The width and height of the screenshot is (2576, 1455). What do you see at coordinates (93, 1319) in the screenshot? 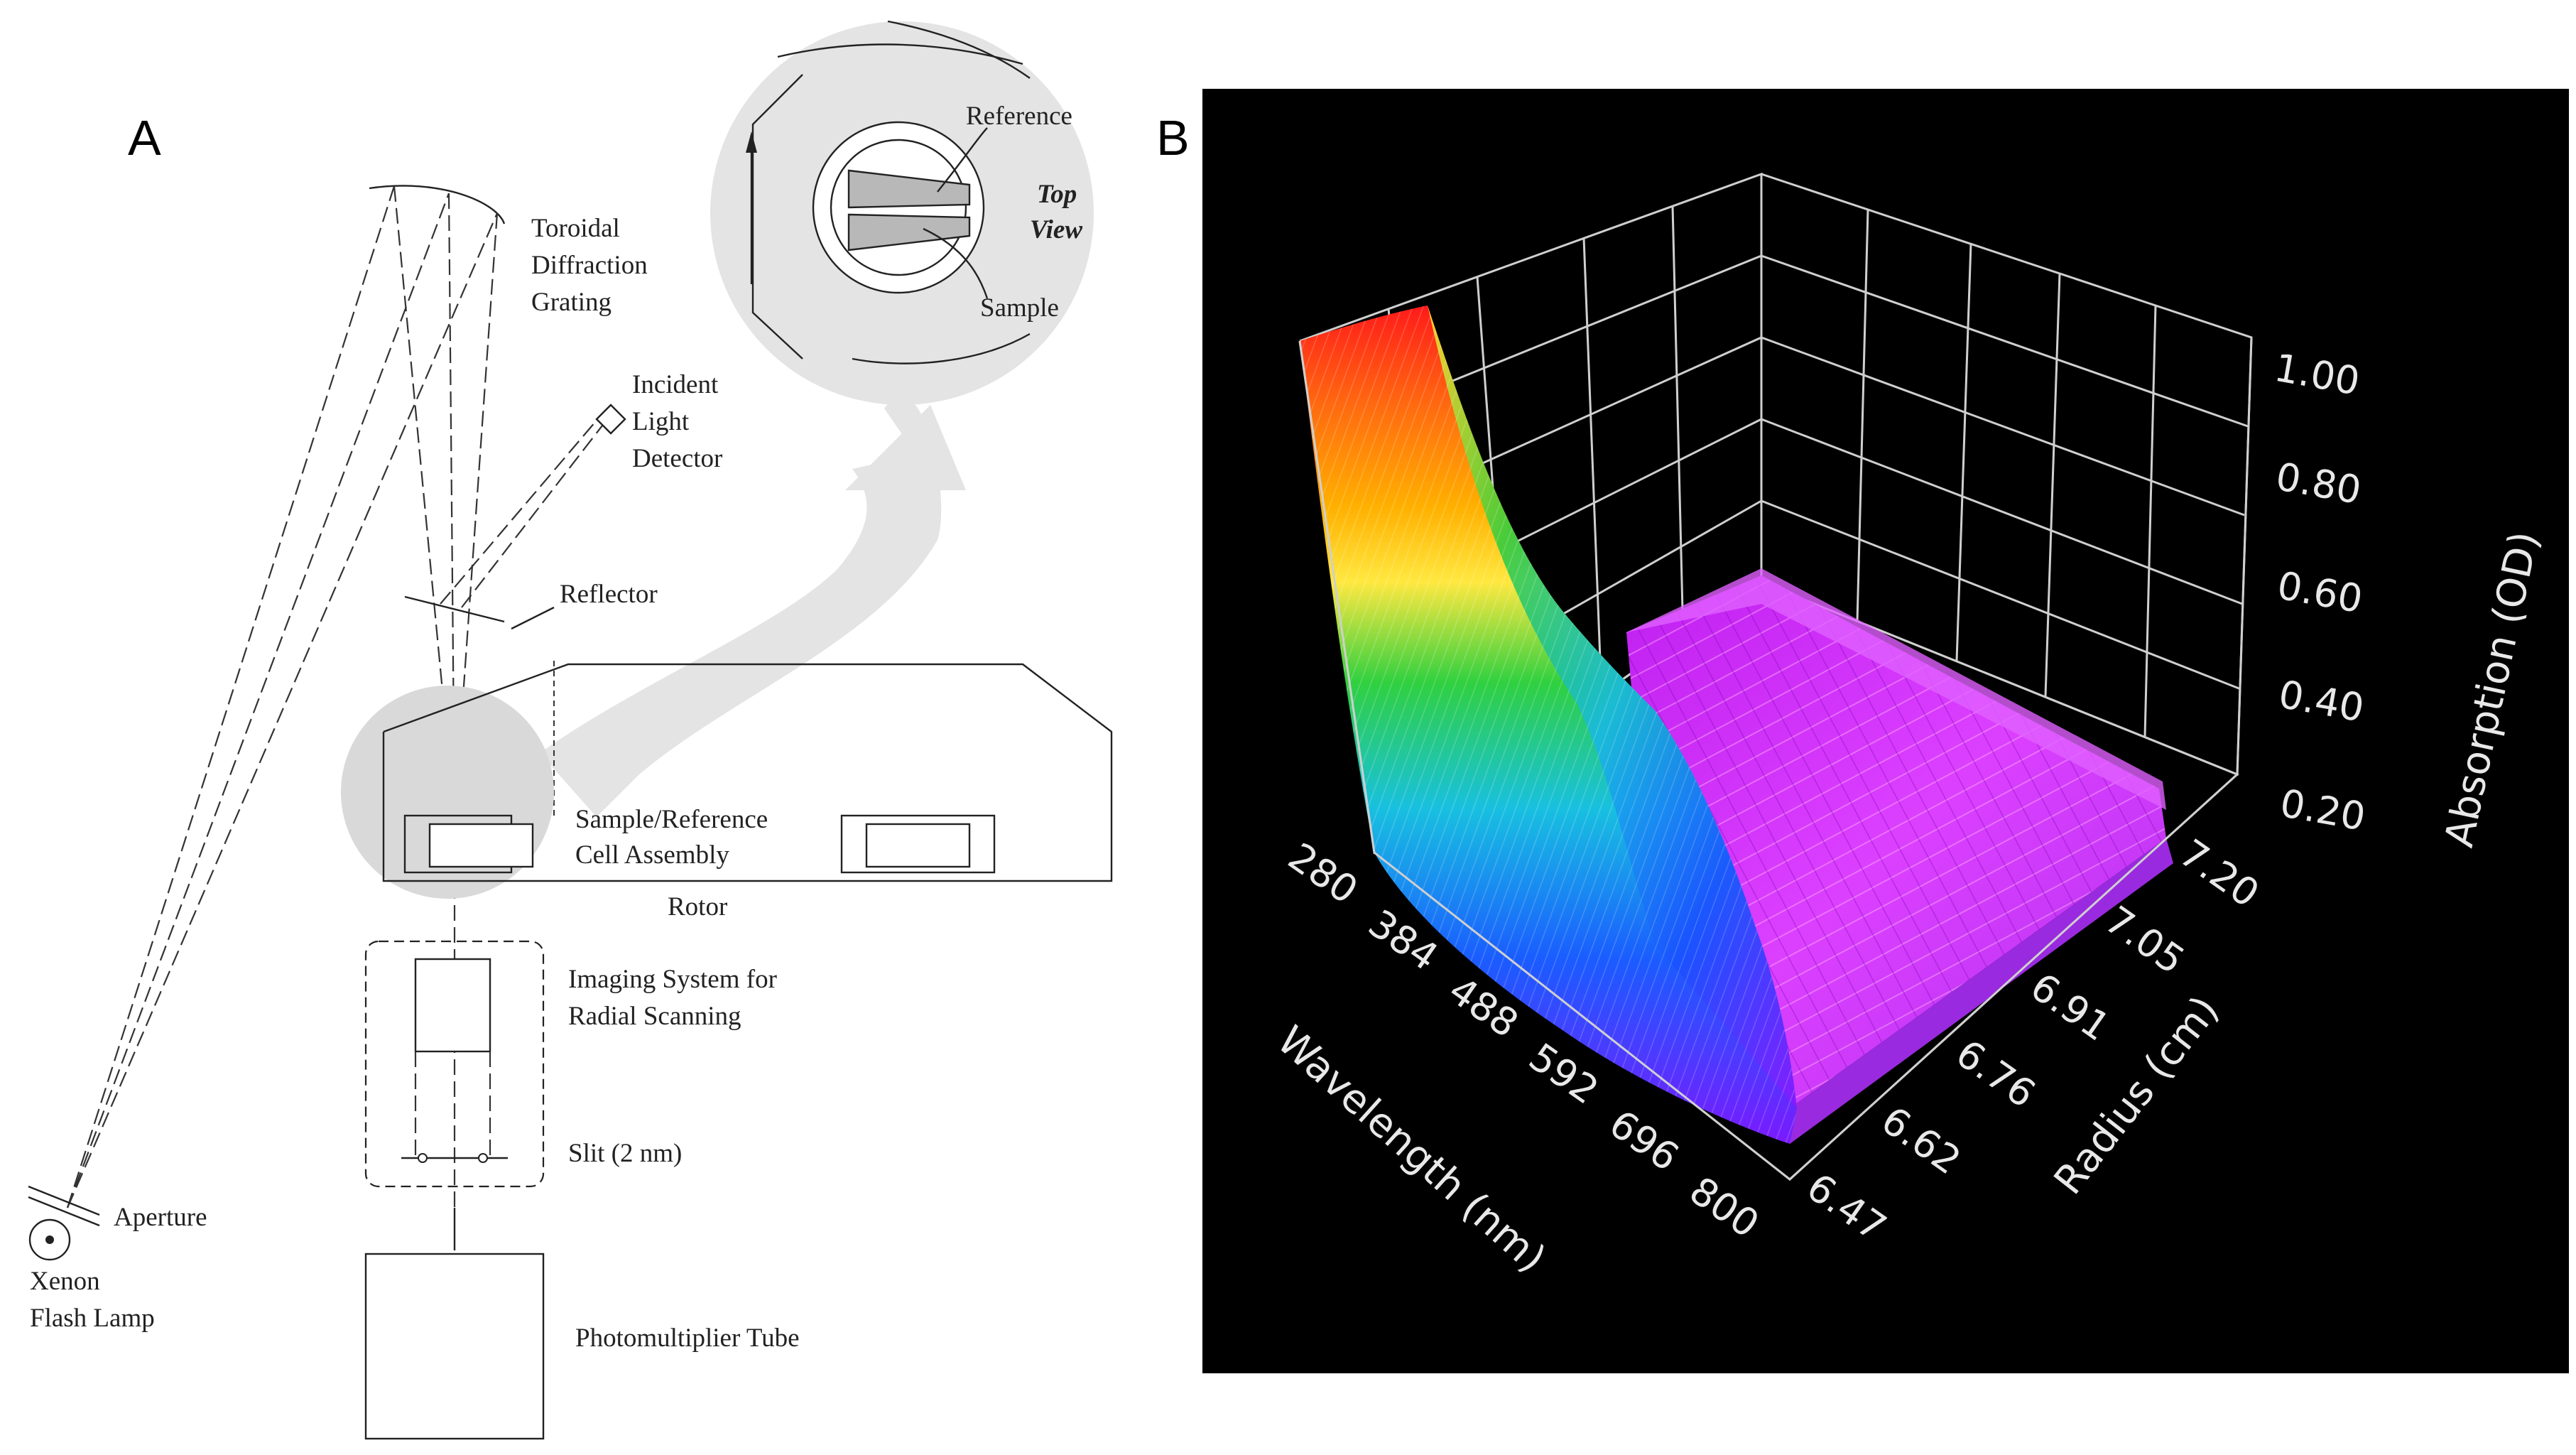
I see `lamp-label-2: Flash Lamp` at bounding box center [93, 1319].